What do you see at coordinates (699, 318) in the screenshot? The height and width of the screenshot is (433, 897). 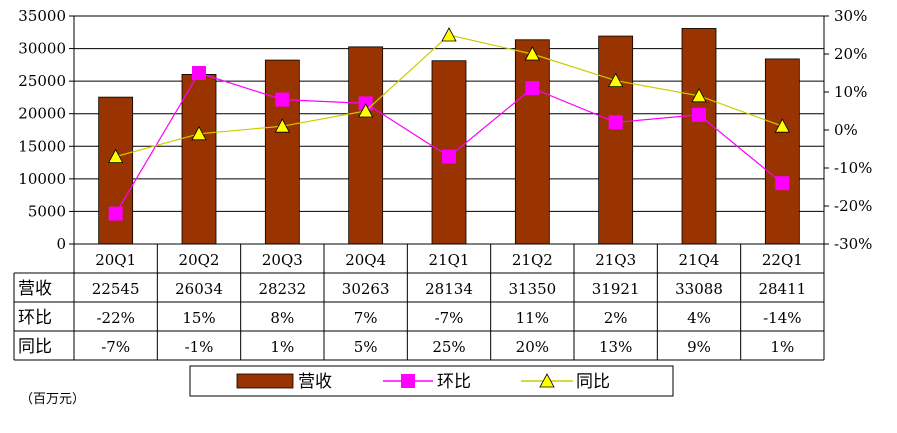 I see `table-cell: 4%` at bounding box center [699, 318].